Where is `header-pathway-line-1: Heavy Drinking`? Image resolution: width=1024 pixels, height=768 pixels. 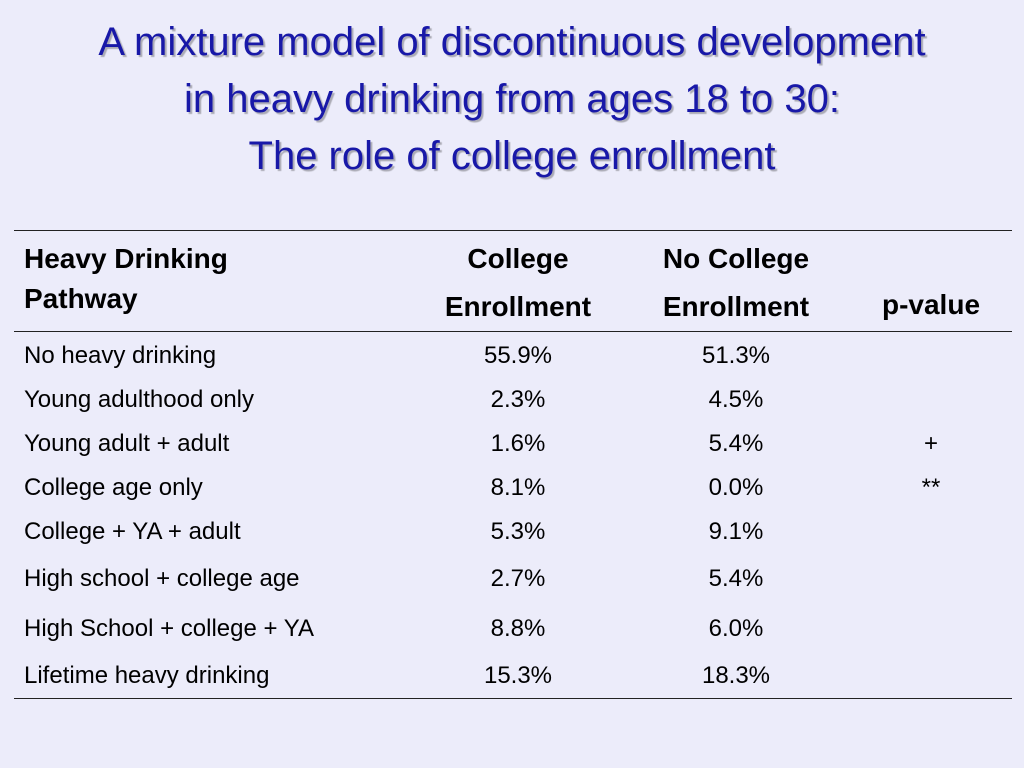
header-pathway-line-1: Heavy Drinking is located at coordinates (126, 258).